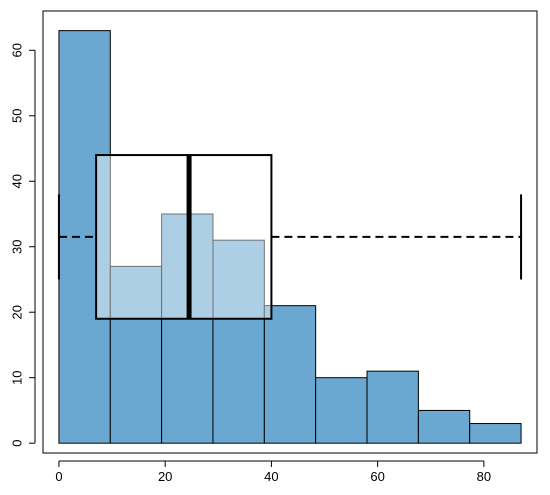 The width and height of the screenshot is (550, 495). What do you see at coordinates (184, 237) in the screenshot?
I see `boxplot-iqr-box` at bounding box center [184, 237].